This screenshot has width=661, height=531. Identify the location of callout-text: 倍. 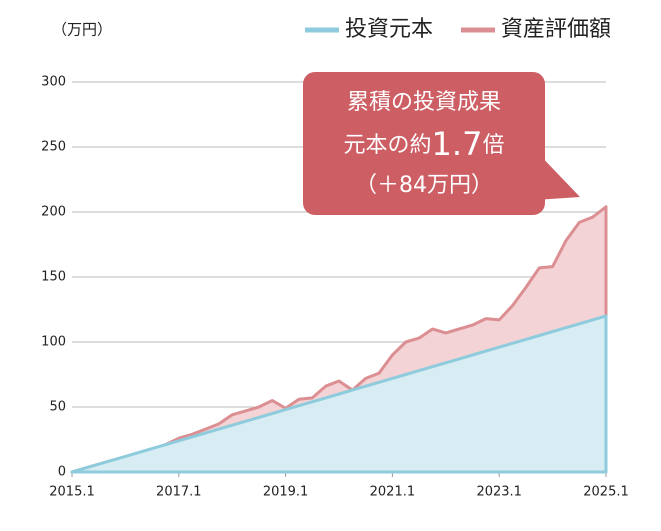
(493, 145).